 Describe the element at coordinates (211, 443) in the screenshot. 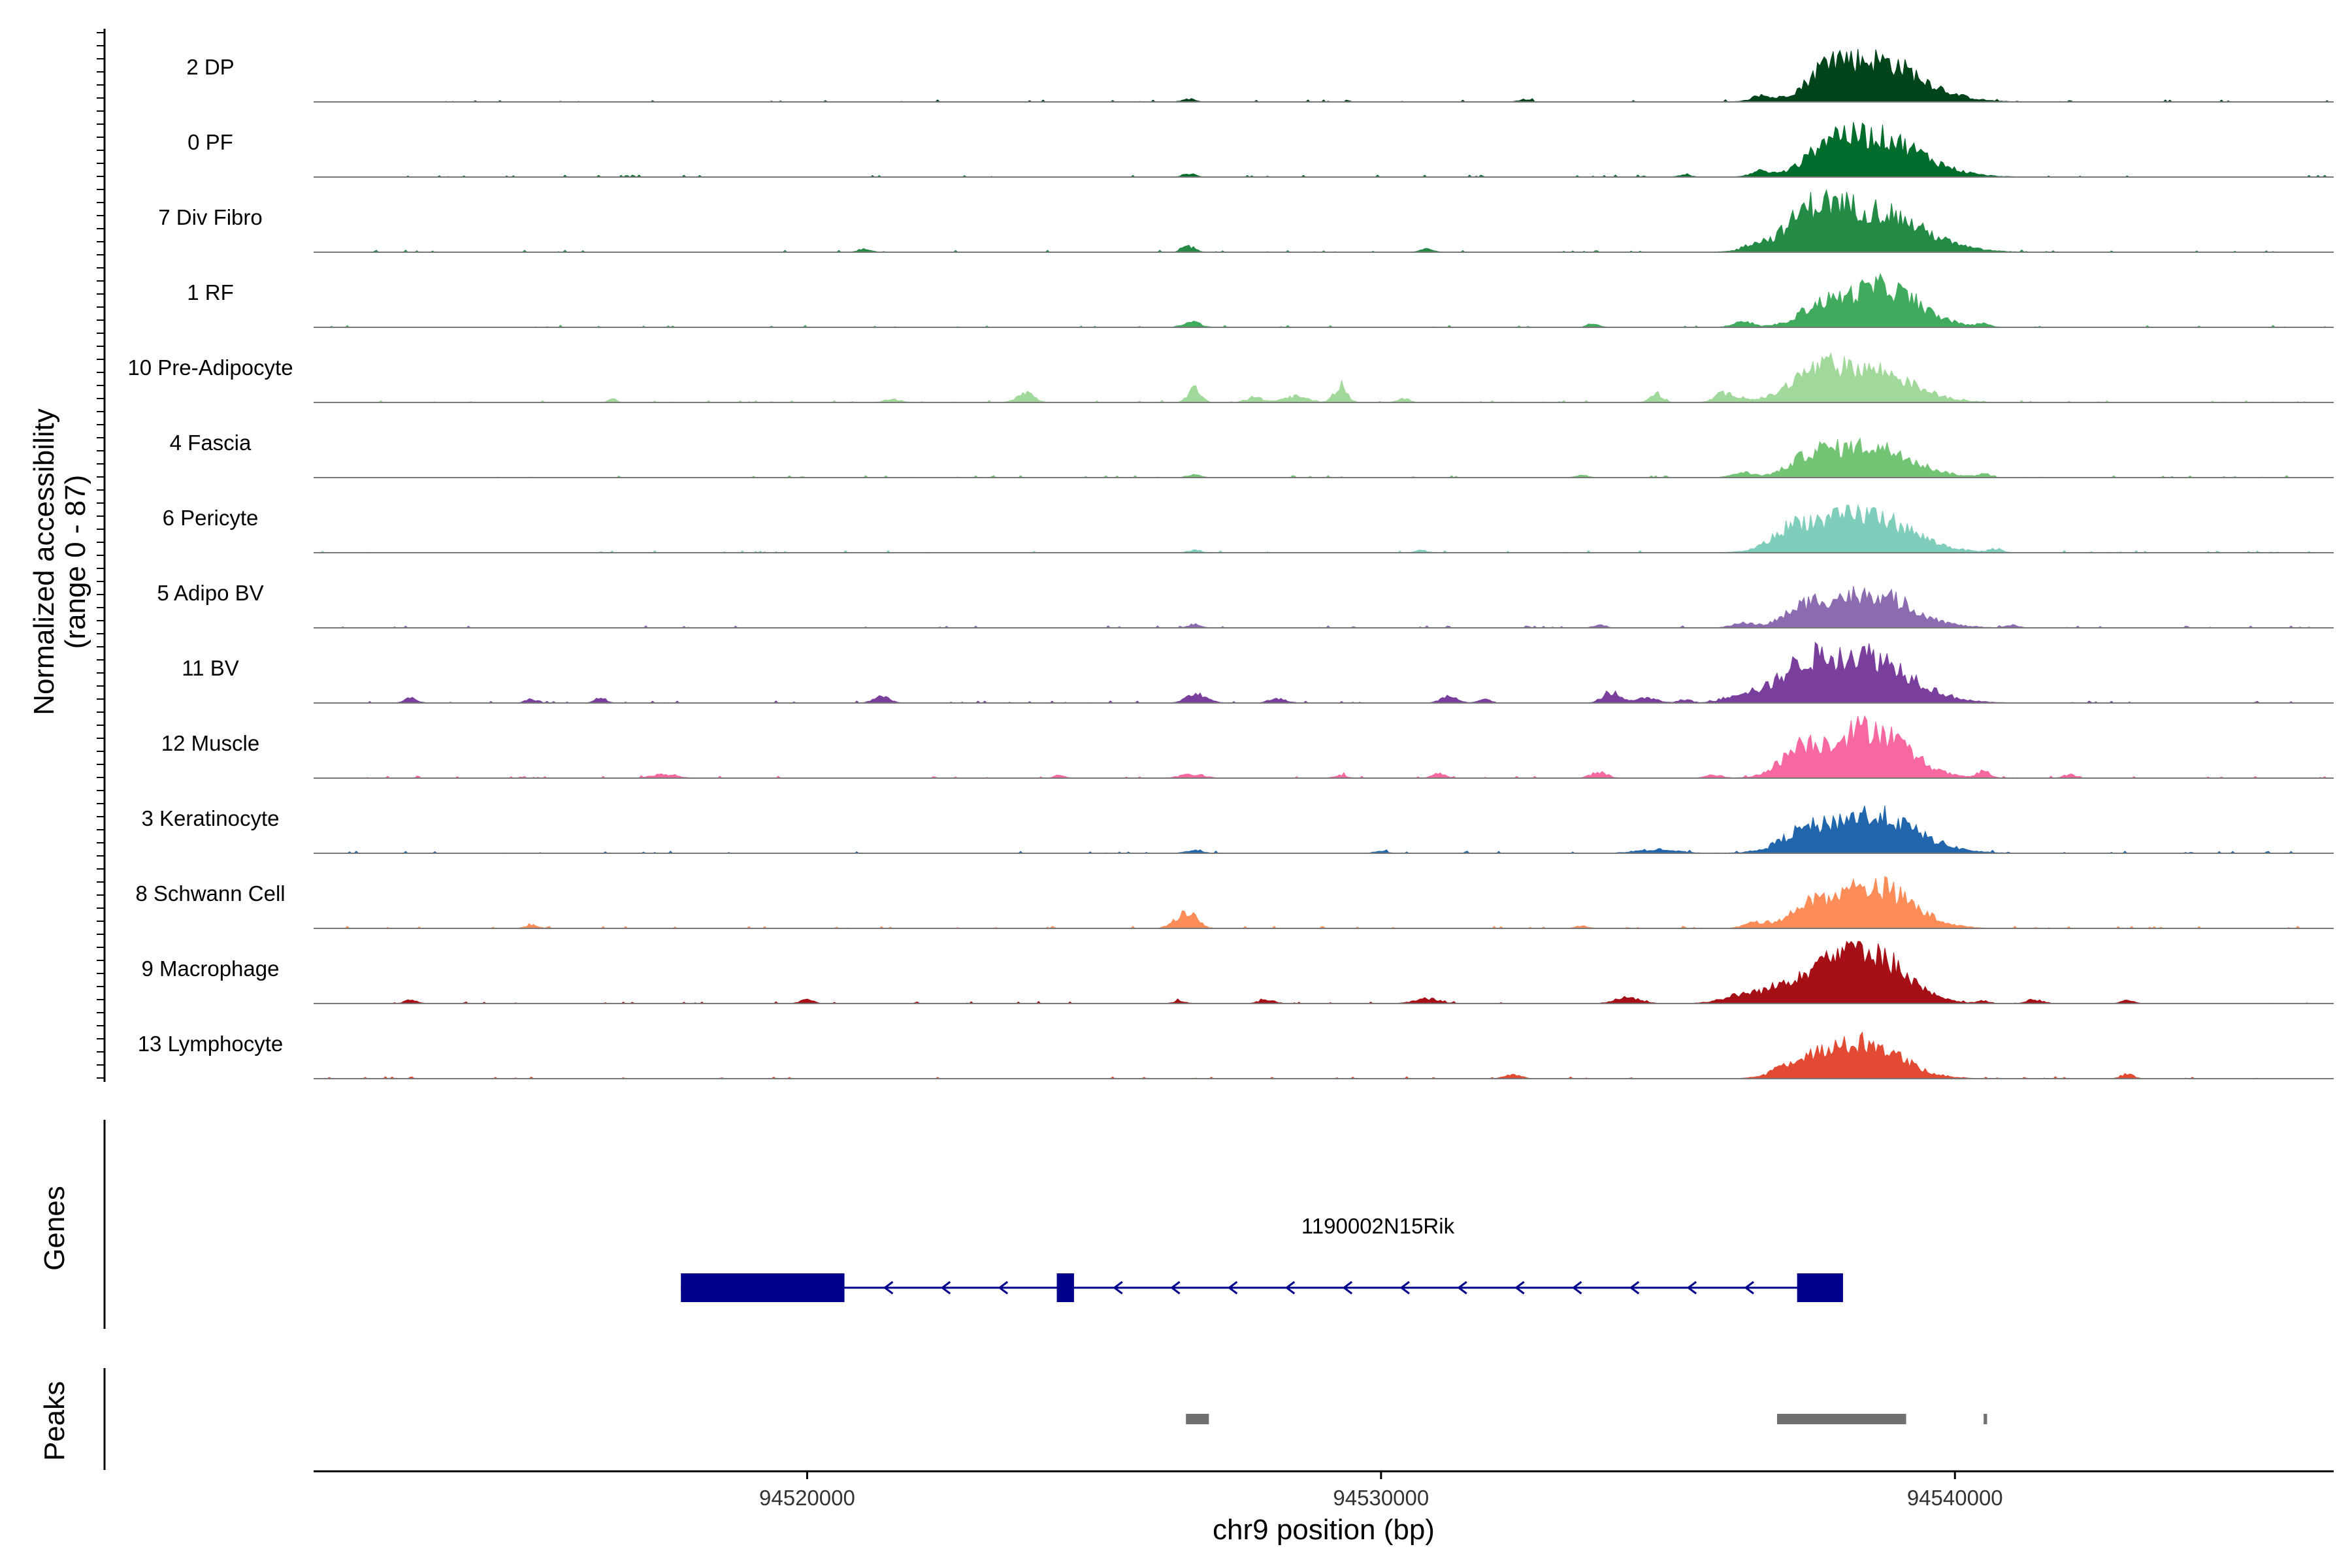

I see `track-label: 4 Fascia` at that location.